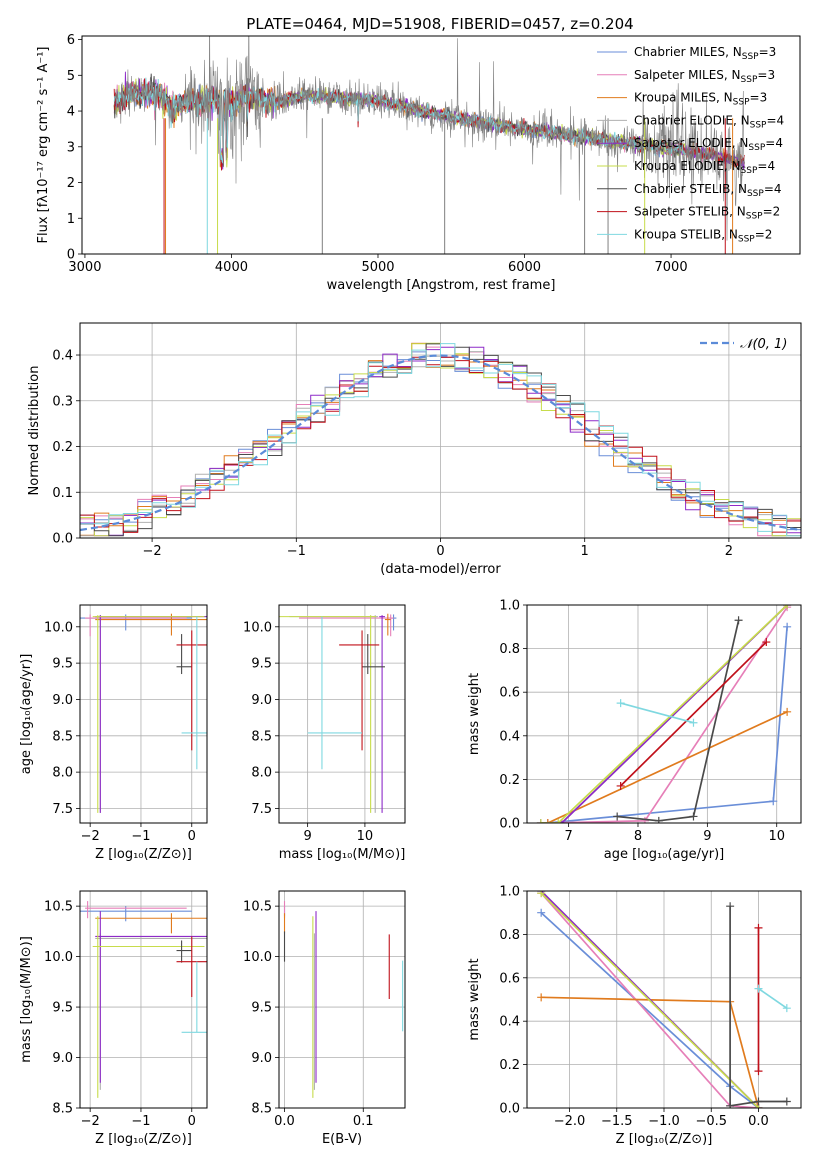 Image resolution: width=819 pixels, height=1170 pixels. I want to click on x-tick-label: 9, so click(307, 836).